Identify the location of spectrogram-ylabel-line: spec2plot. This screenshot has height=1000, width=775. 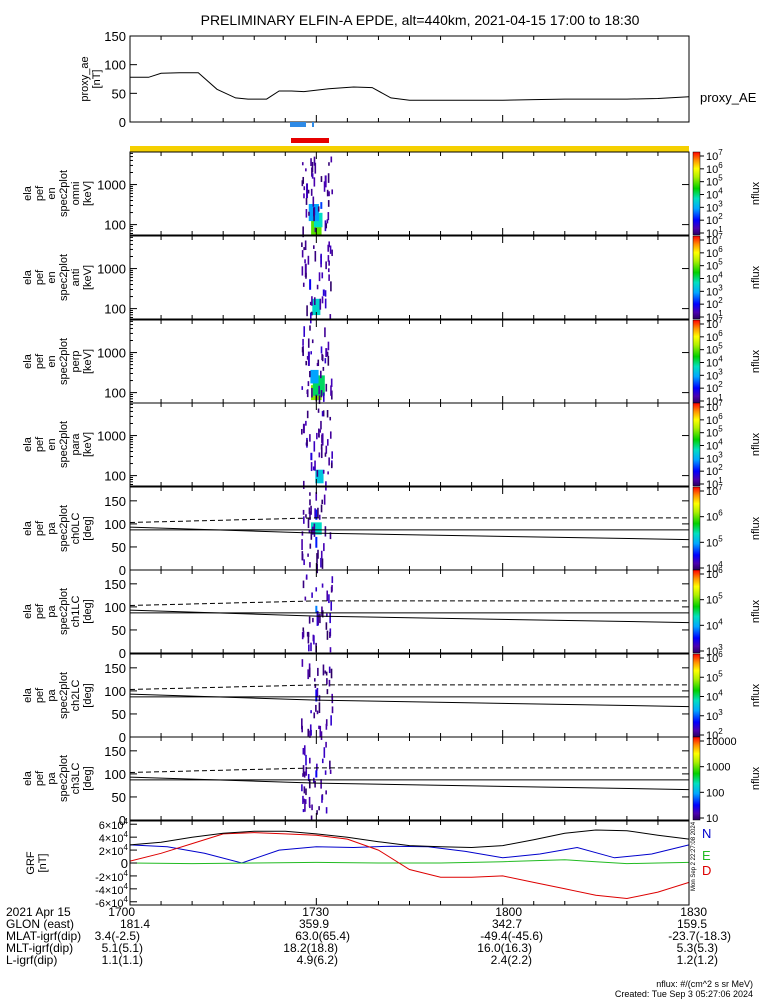
(64, 277).